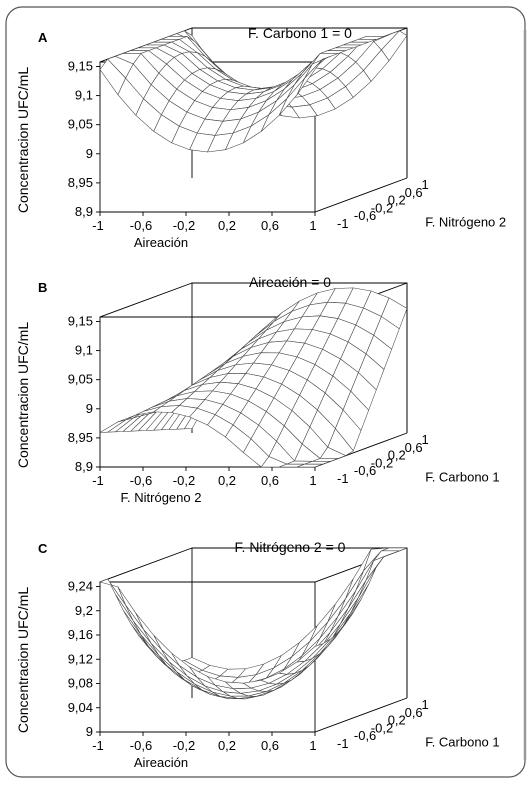 This screenshot has height=789, width=532. What do you see at coordinates (300, 33) in the screenshot?
I see `chart-title: F. Carbono 1 = 0` at bounding box center [300, 33].